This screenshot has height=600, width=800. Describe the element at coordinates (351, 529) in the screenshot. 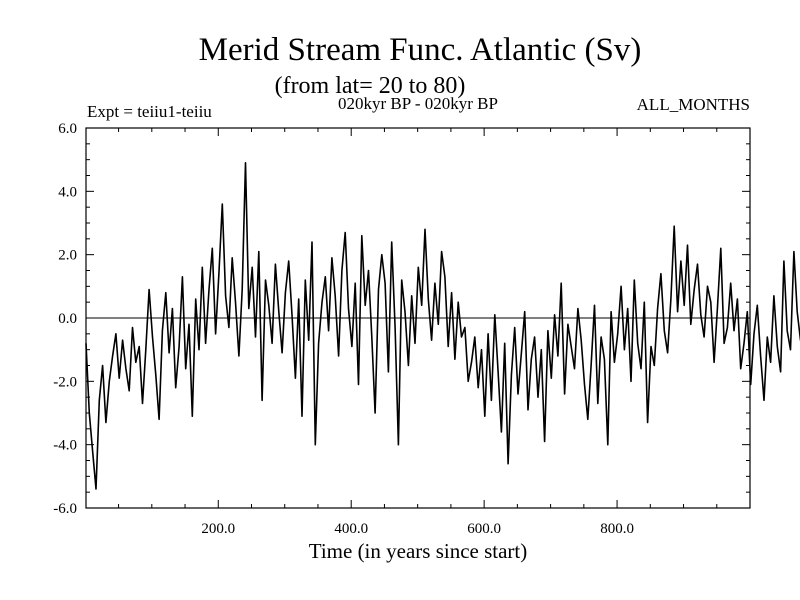

I see `x-tick-label: 400.0` at that location.